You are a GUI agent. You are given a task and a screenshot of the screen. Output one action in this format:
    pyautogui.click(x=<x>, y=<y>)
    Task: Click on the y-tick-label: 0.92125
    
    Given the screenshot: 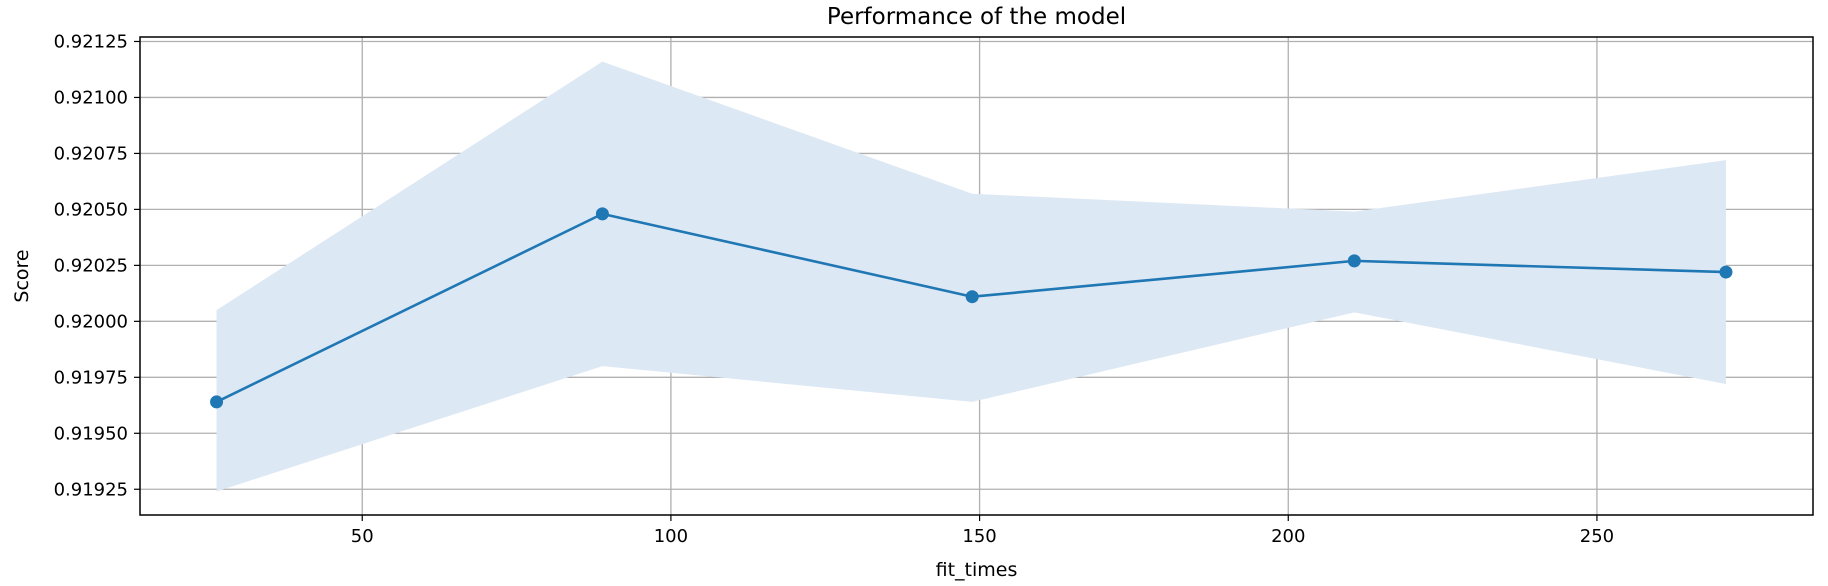 What is the action you would take?
    pyautogui.click(x=91, y=41)
    